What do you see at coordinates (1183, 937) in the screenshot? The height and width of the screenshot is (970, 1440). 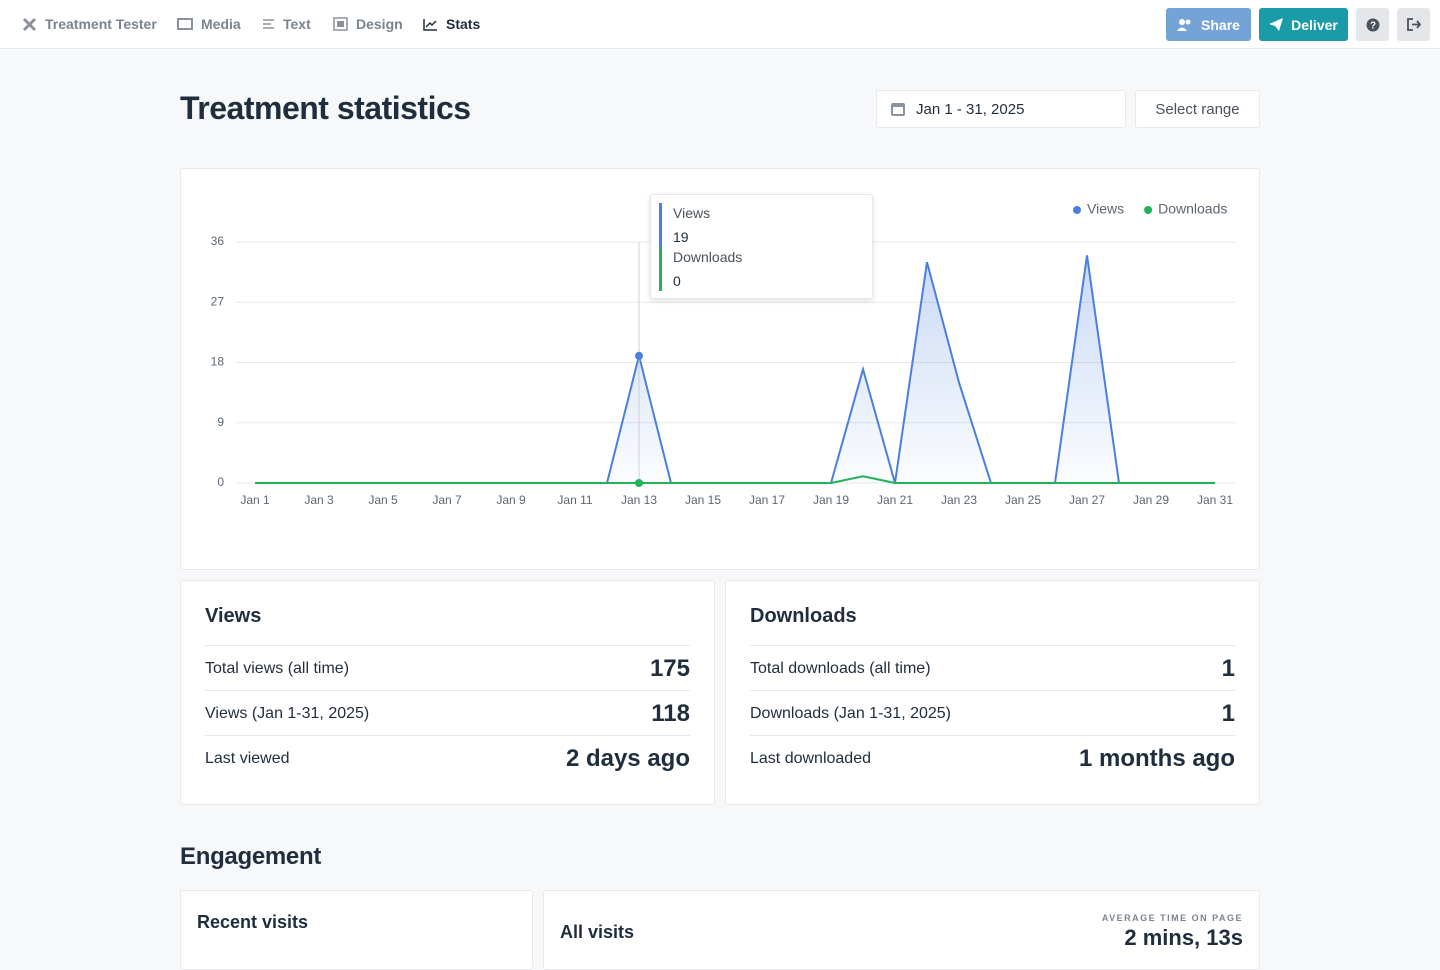 I see `metric-value: 2 mins, 13s` at bounding box center [1183, 937].